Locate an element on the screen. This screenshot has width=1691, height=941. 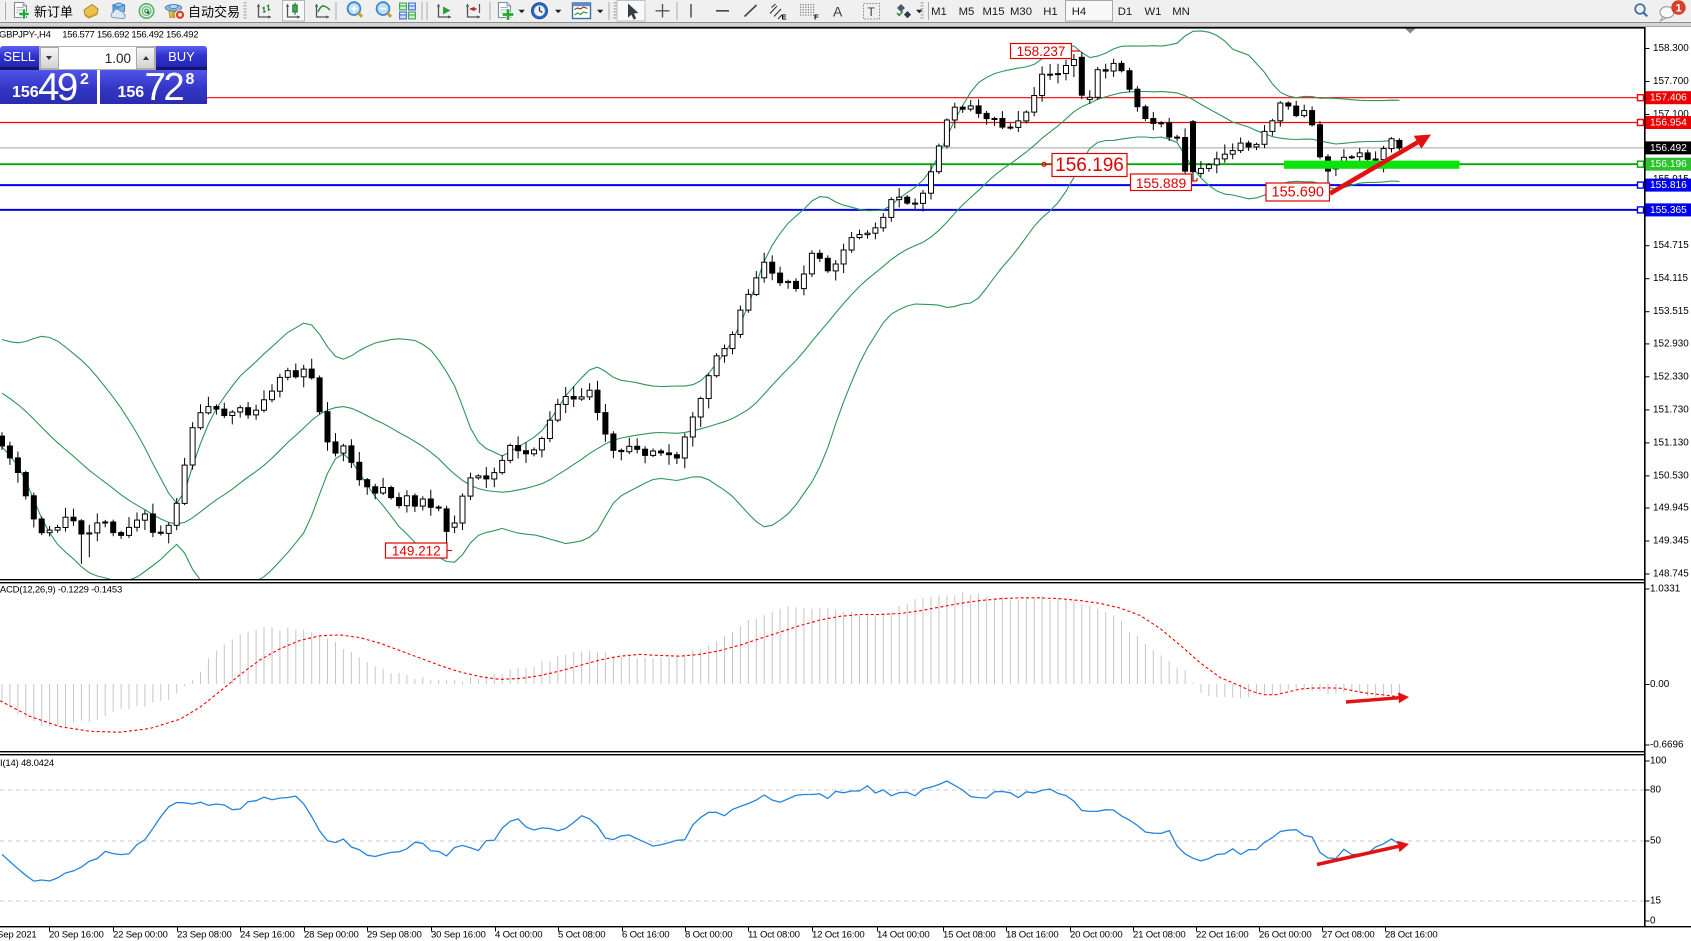
svg-text: 30 Sep 16:00 is located at coordinates (458, 935).